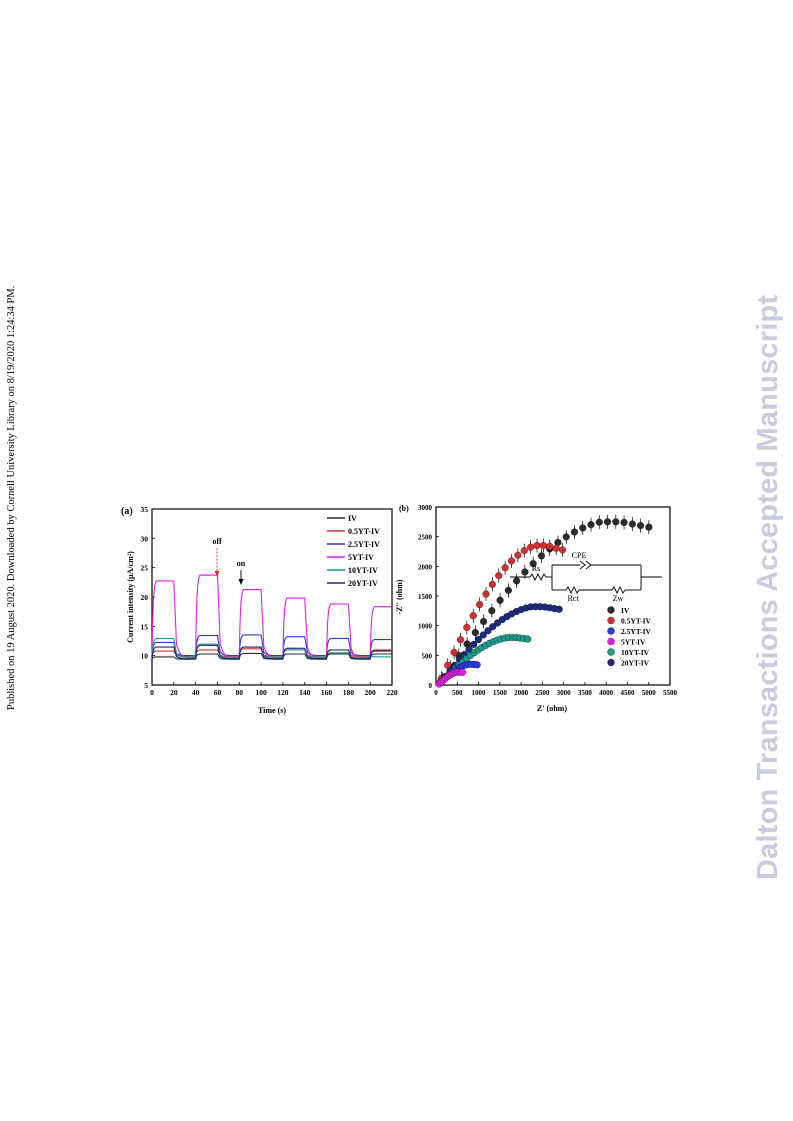 Image resolution: width=793 pixels, height=1121 pixels. I want to click on x-tick-label: 160, so click(327, 692).